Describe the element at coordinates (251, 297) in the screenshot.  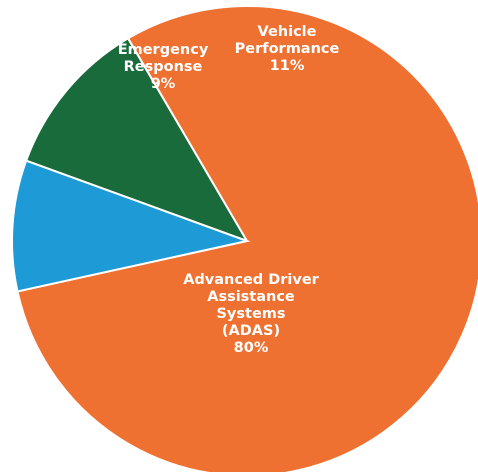
I see `pie-label-line: Assistance` at that location.